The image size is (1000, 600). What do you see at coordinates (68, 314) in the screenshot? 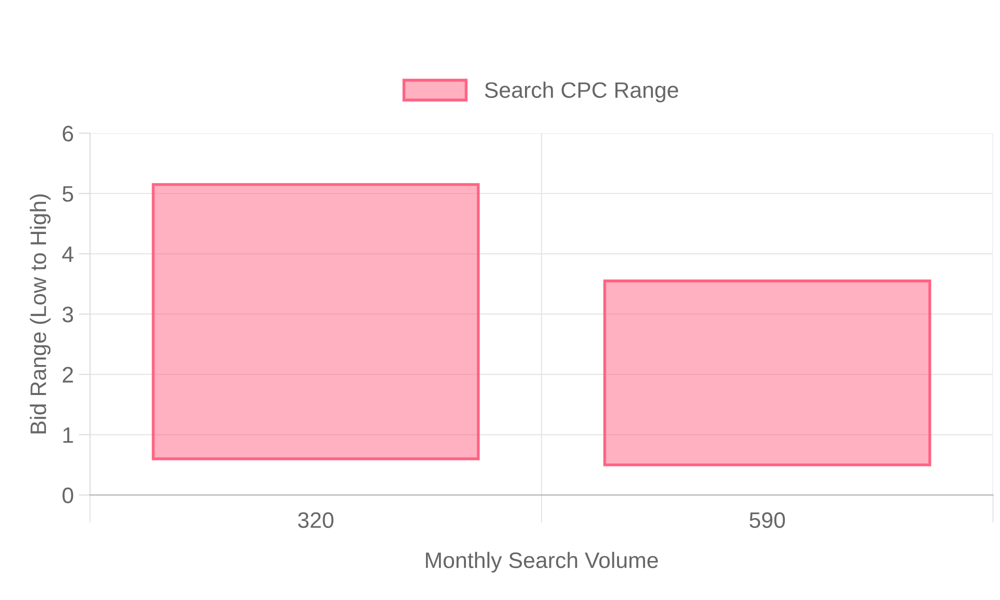
I see `y-tick-label: 3` at bounding box center [68, 314].